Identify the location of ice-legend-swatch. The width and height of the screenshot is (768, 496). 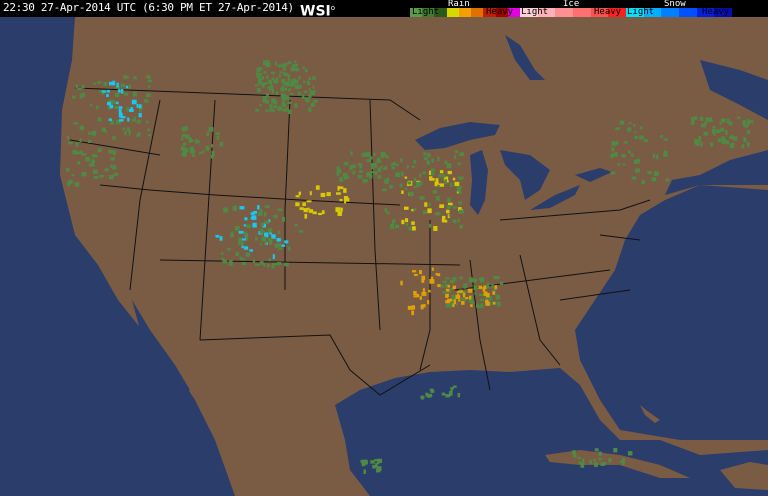
(599, 12).